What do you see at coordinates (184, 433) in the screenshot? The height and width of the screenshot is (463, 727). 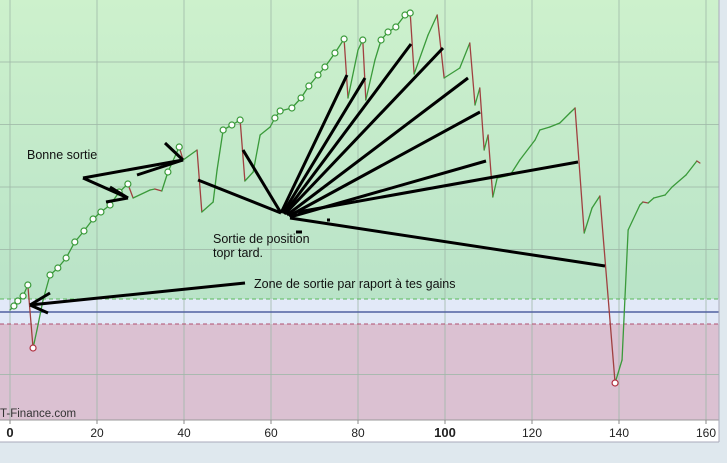 I see `x-tick-label: 40` at bounding box center [184, 433].